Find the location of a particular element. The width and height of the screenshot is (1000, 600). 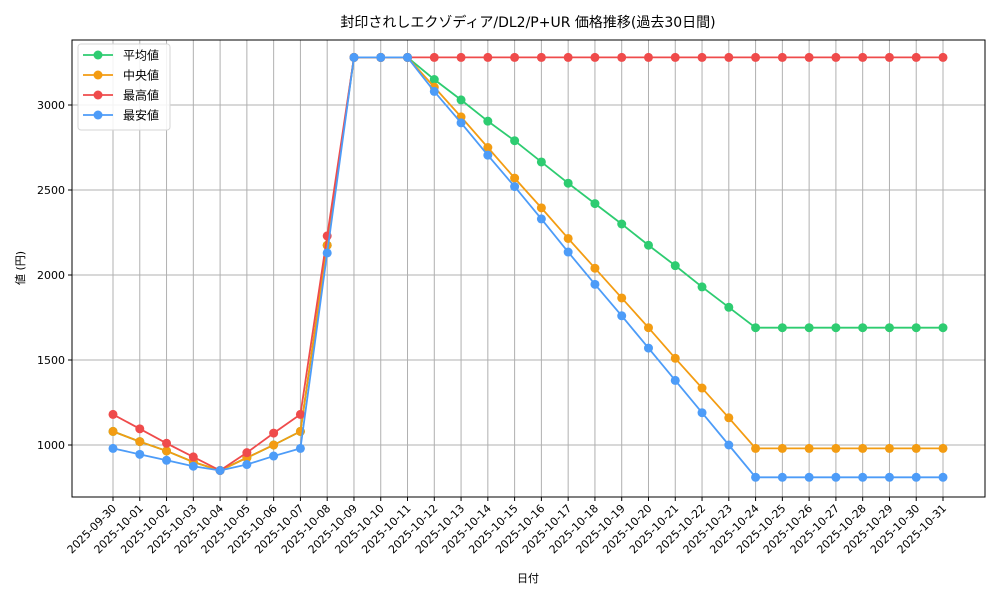

legend-label: 平均値 is located at coordinates (141, 55).